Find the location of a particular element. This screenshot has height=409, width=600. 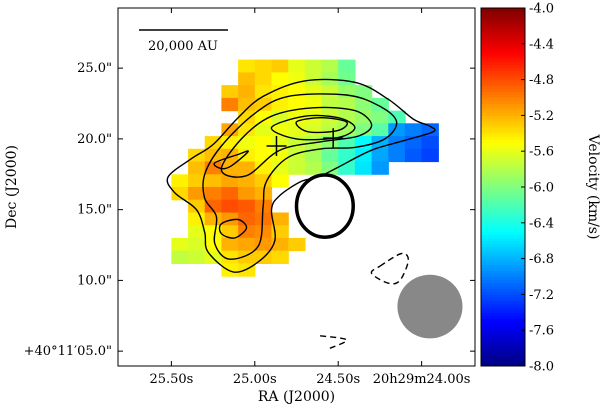

colorbar-gradient is located at coordinates (503, 187).